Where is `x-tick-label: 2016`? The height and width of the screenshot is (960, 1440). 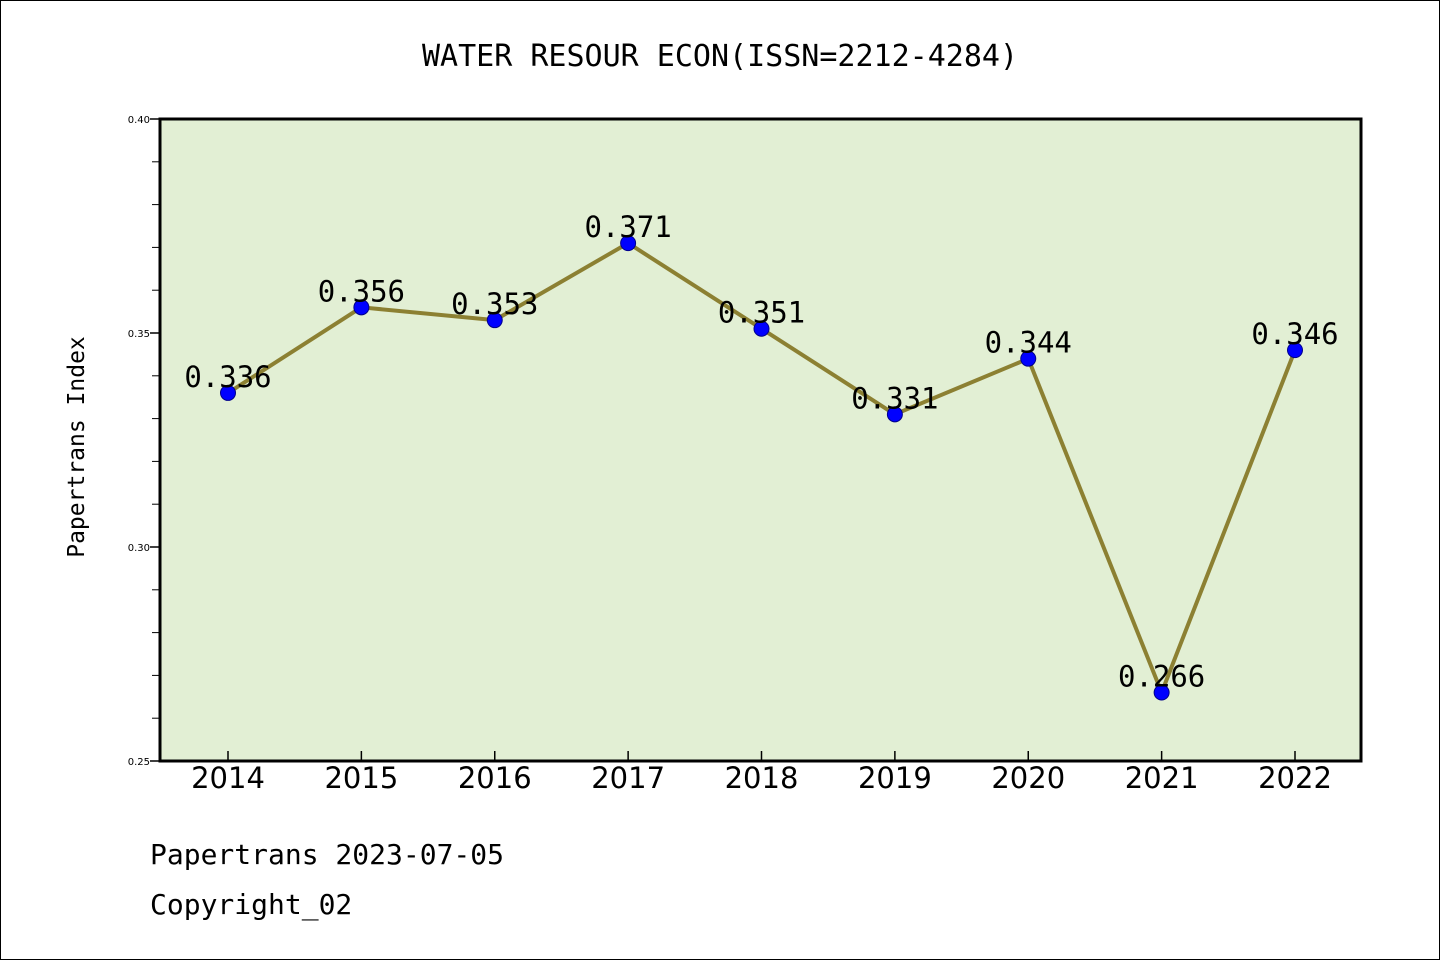 x-tick-label: 2016 is located at coordinates (495, 778).